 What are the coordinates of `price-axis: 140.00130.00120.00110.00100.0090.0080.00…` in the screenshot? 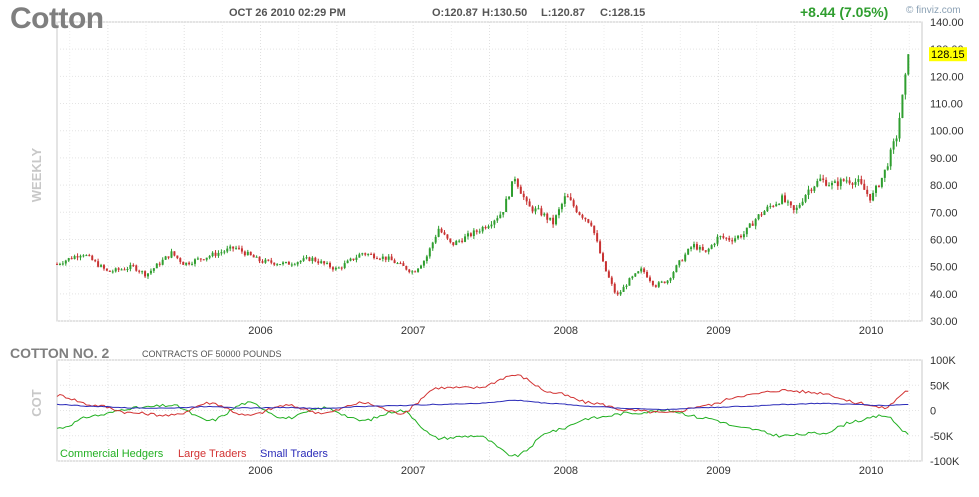 It's located at (947, 172).